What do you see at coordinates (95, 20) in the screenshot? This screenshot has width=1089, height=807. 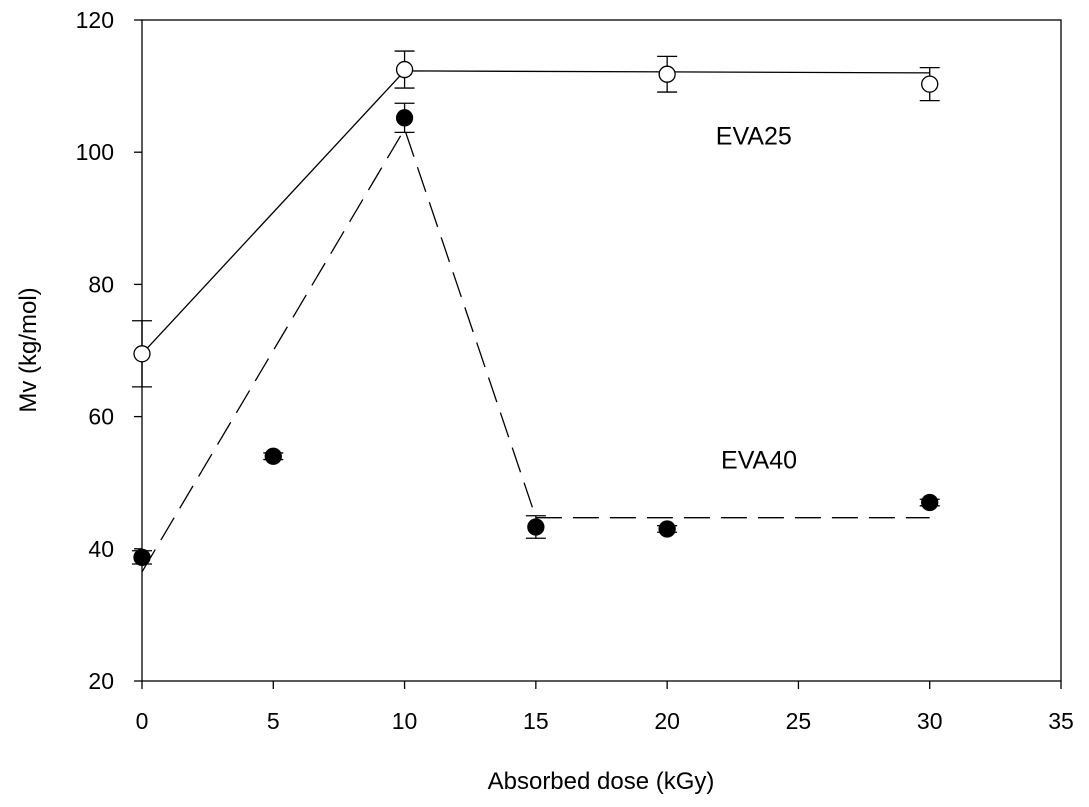 I see `y-tick-label: 120` at bounding box center [95, 20].